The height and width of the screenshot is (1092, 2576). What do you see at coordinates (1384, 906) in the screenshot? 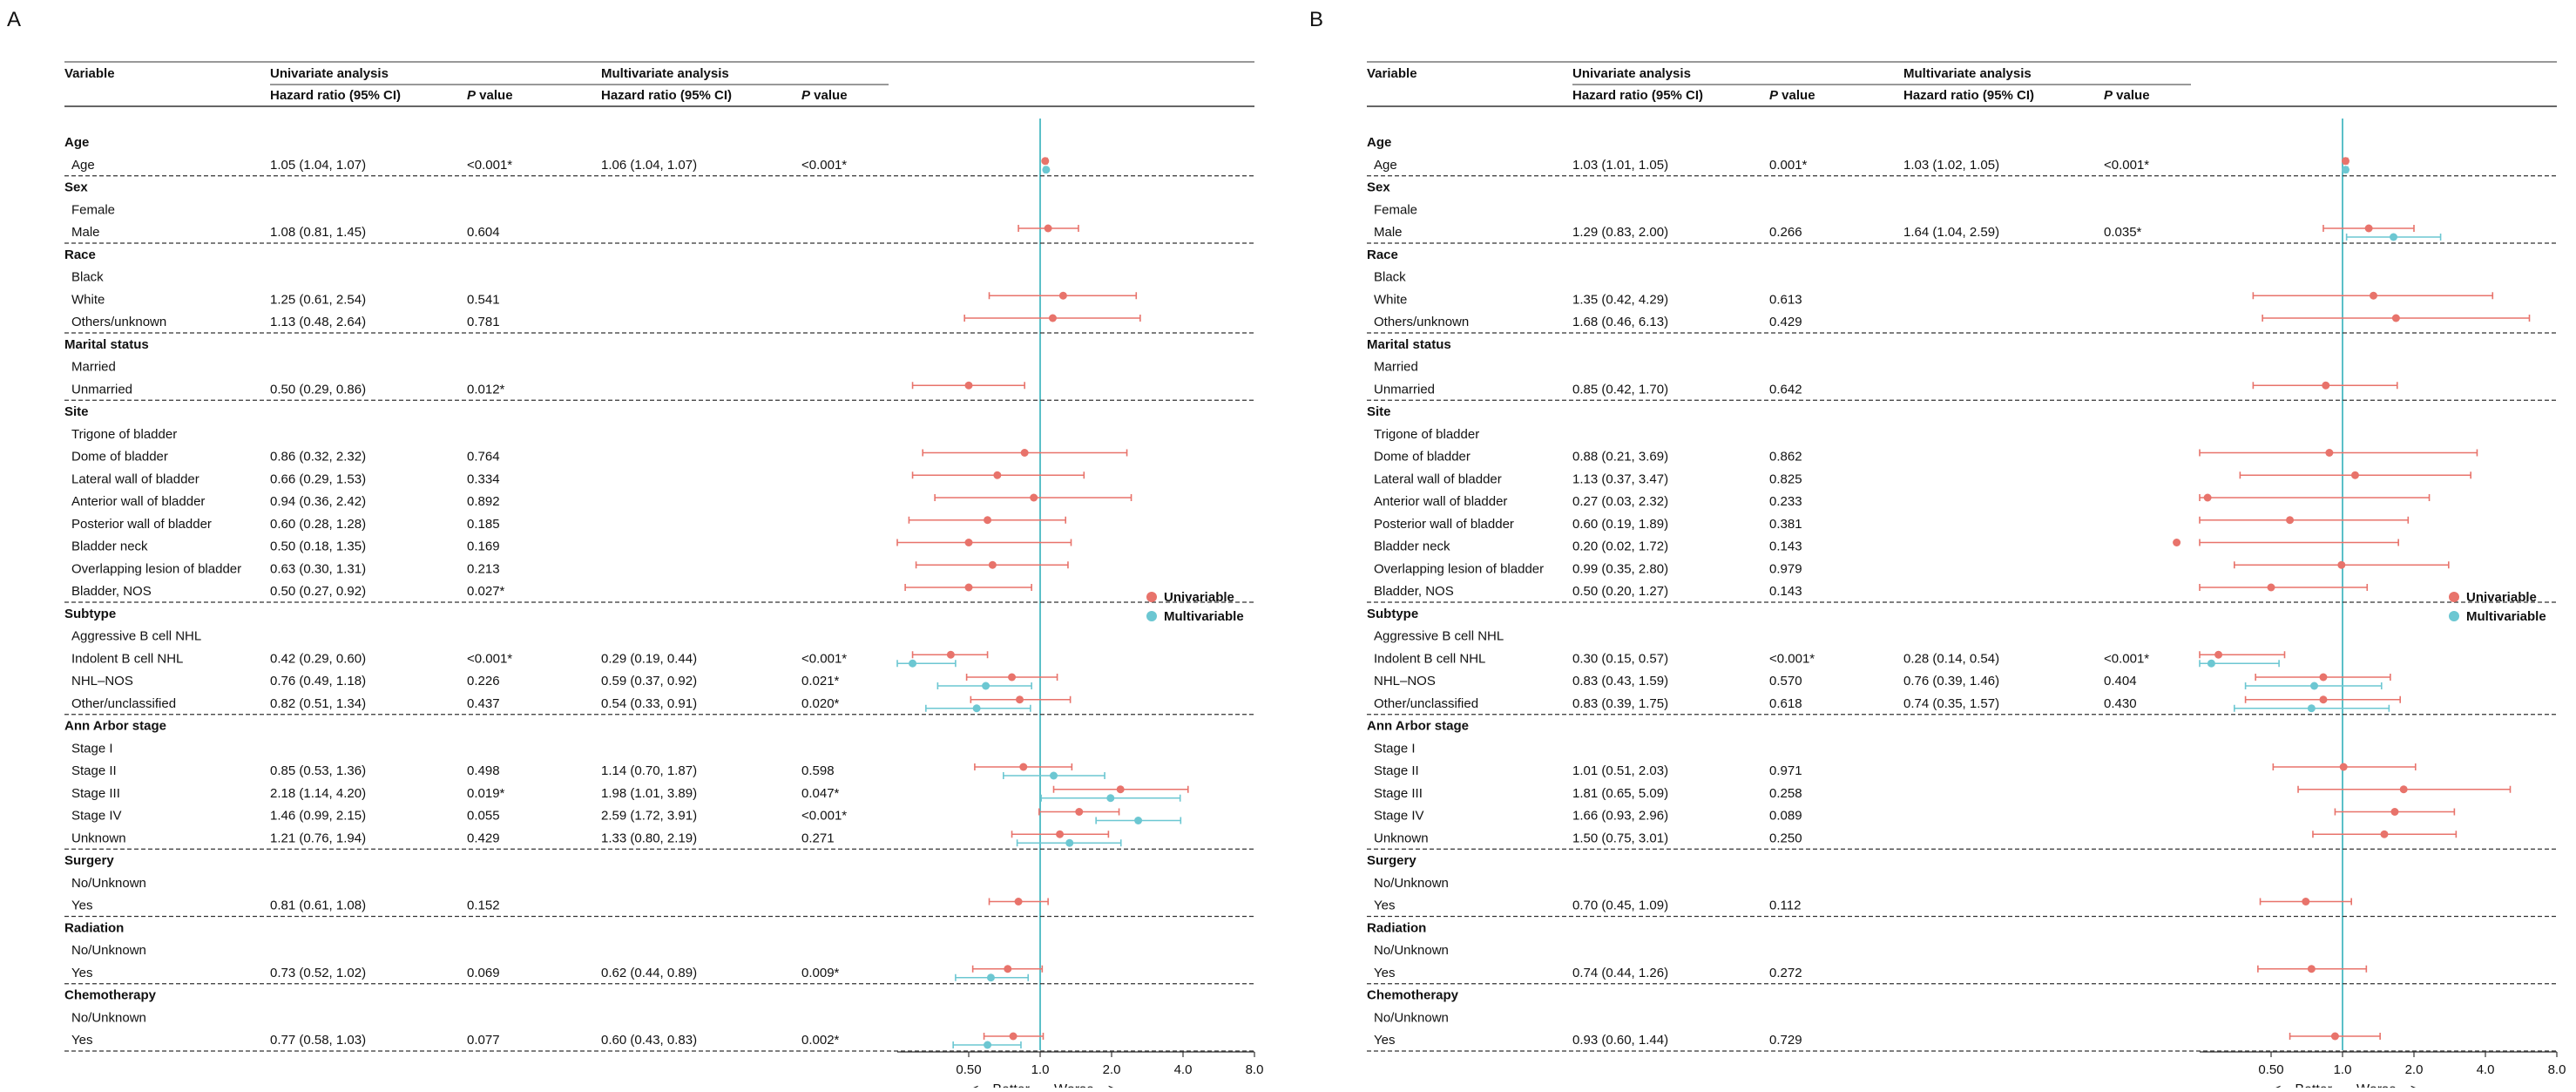
I see `row-label: Yes` at bounding box center [1384, 906].